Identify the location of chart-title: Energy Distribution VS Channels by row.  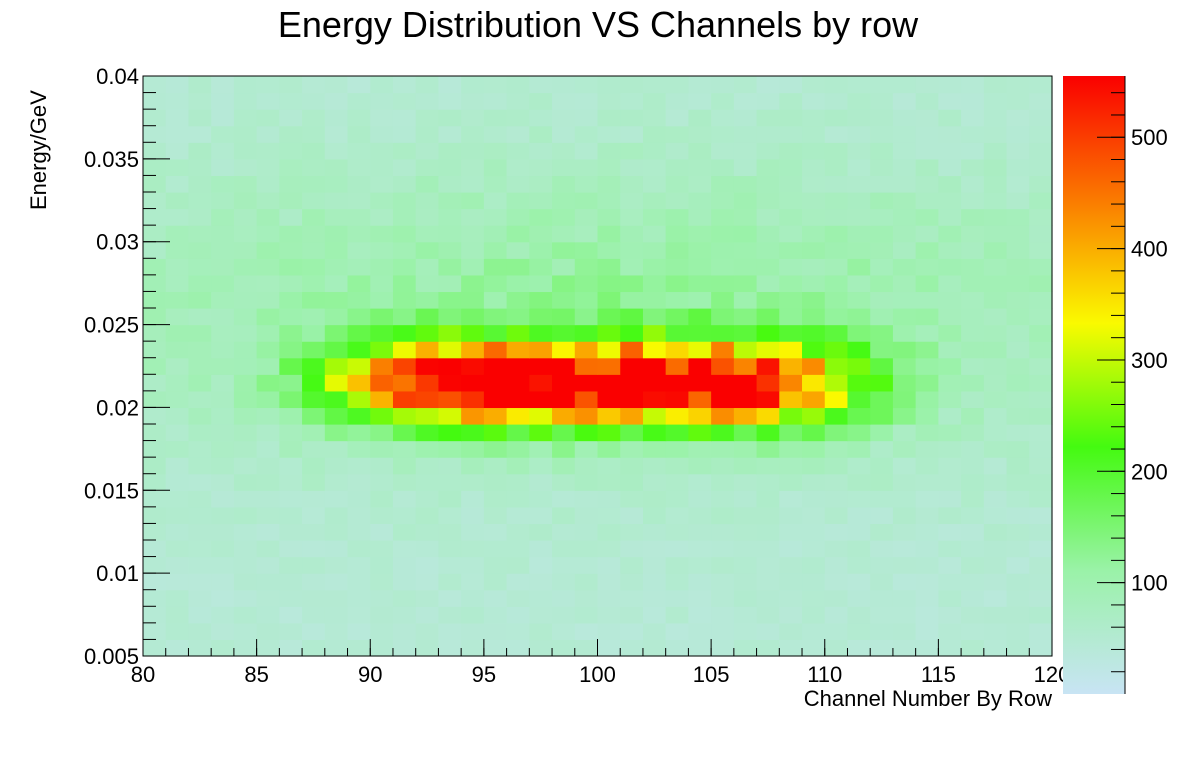
(598, 24).